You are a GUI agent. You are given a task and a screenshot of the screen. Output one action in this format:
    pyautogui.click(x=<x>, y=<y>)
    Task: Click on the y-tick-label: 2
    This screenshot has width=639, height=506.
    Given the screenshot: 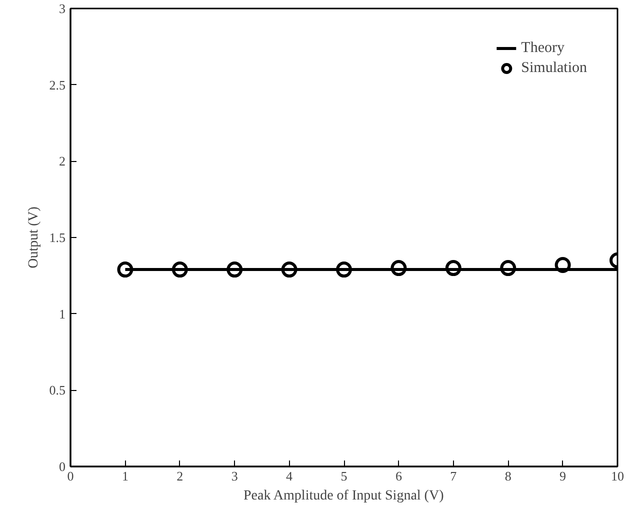 What is the action you would take?
    pyautogui.click(x=62, y=161)
    